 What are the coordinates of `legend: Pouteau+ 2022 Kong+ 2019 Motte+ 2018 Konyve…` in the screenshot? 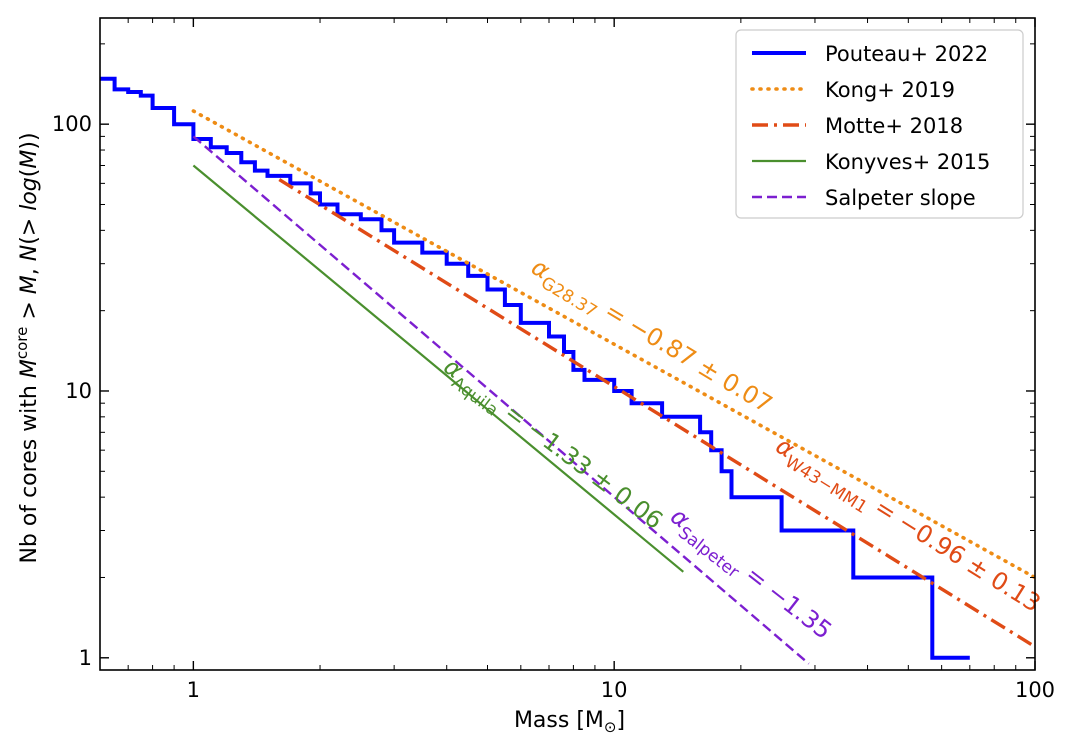 It's located at (879, 124).